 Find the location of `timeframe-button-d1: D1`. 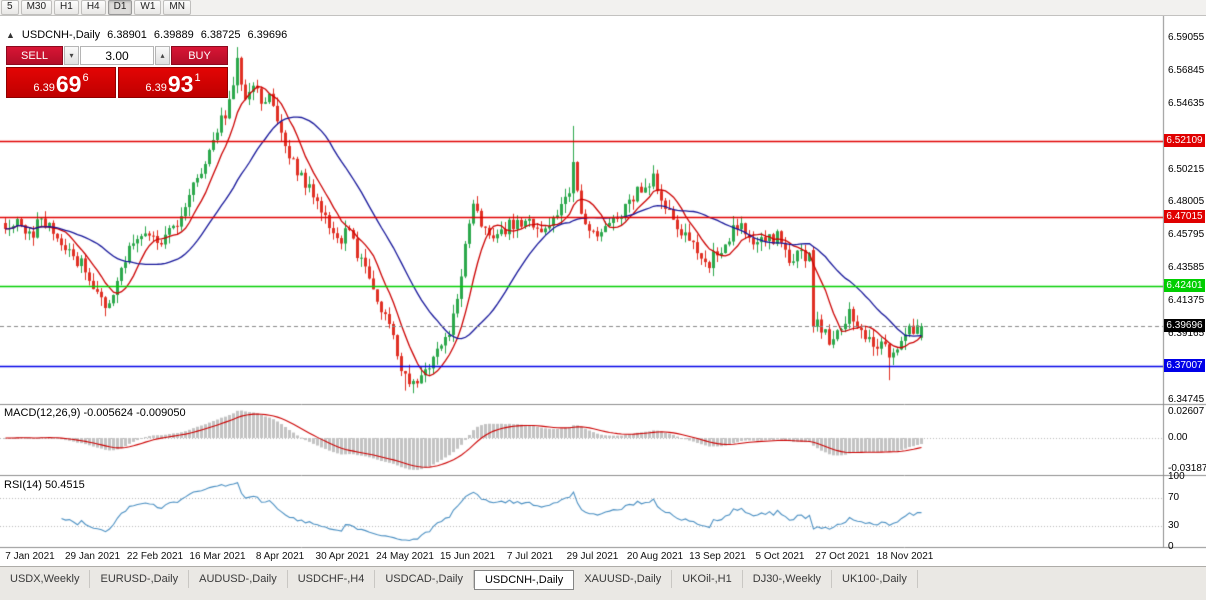

timeframe-button-d1: D1 is located at coordinates (120, 7).